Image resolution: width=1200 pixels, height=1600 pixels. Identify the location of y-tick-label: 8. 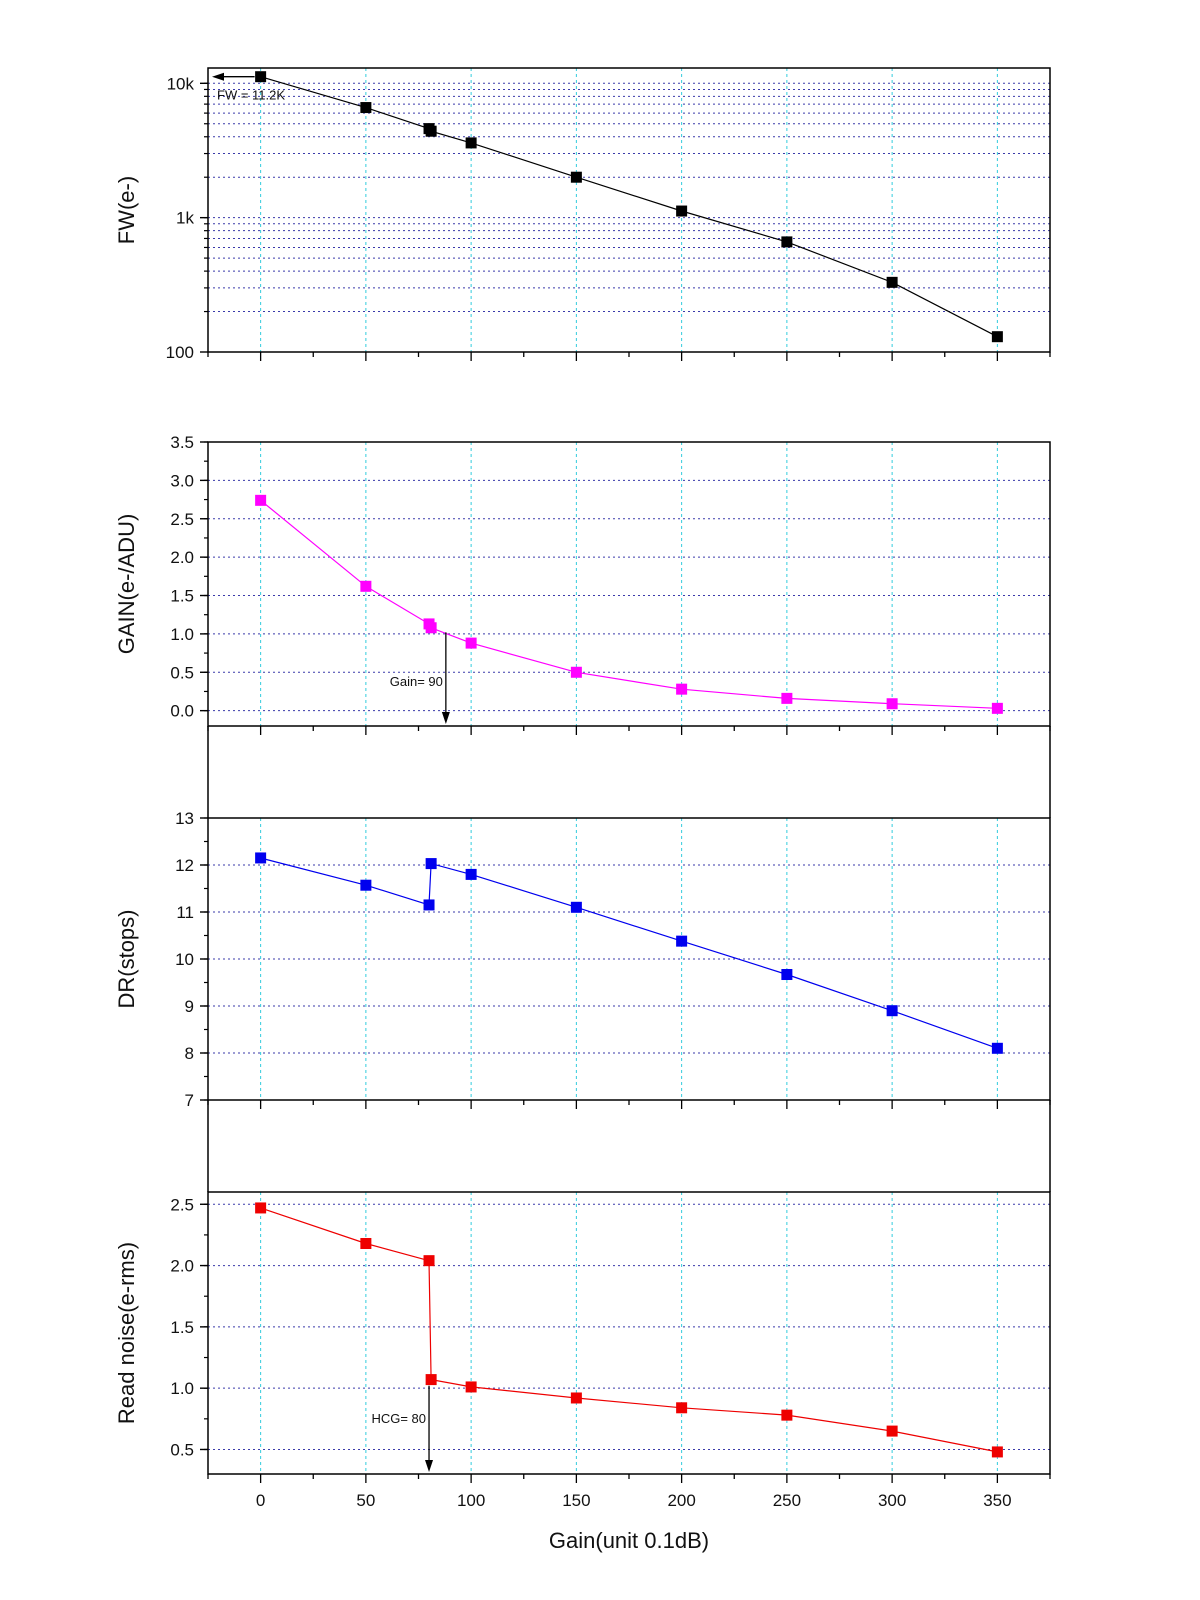
(189, 1053).